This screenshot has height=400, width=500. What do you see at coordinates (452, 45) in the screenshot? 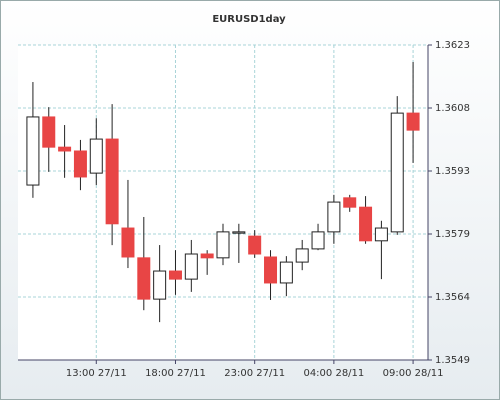
I see `y-tick-label: 1.3623` at bounding box center [452, 45].